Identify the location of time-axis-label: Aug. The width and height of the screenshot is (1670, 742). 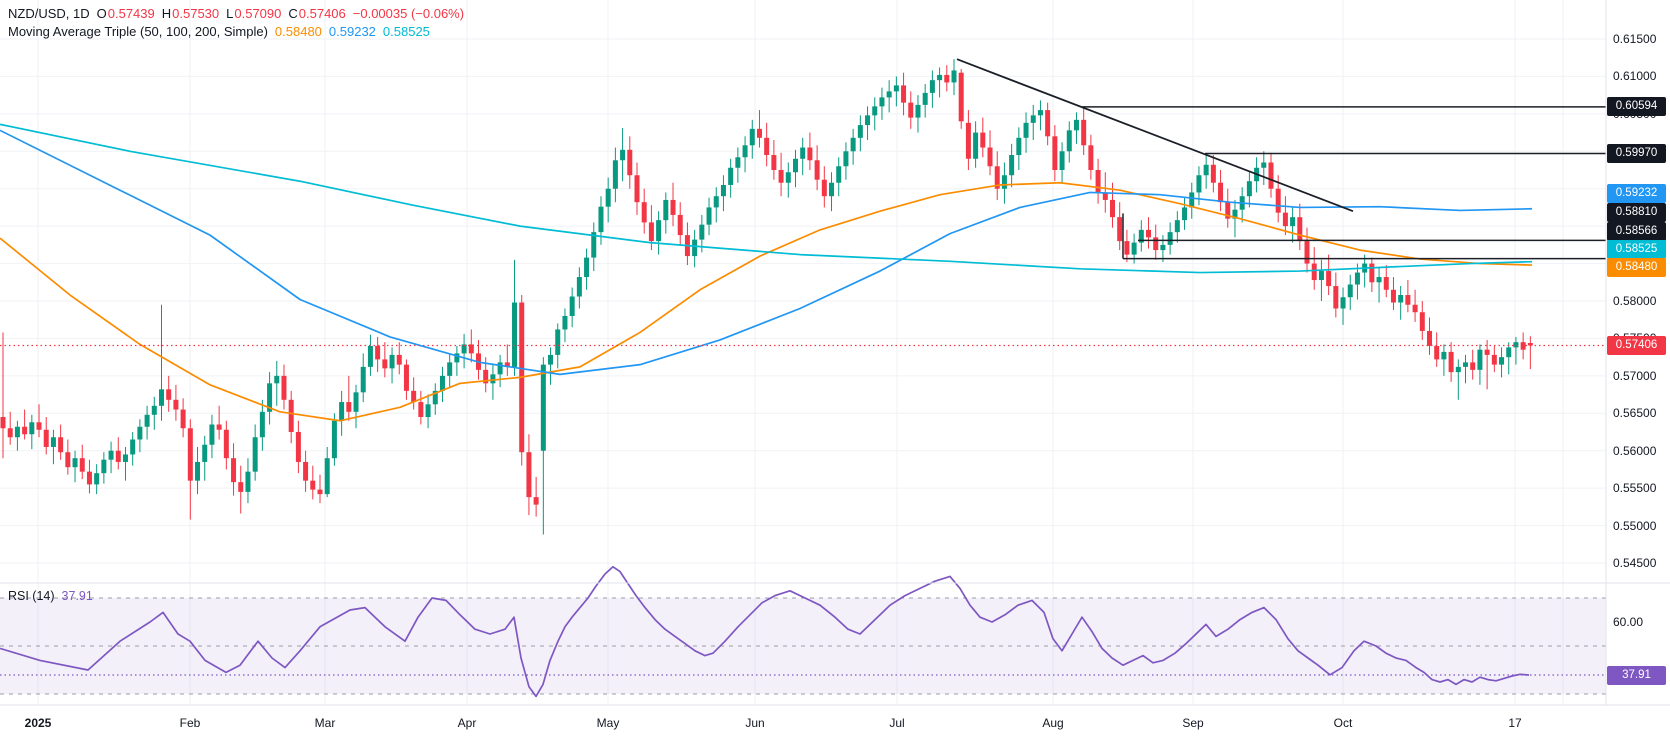
(1053, 723).